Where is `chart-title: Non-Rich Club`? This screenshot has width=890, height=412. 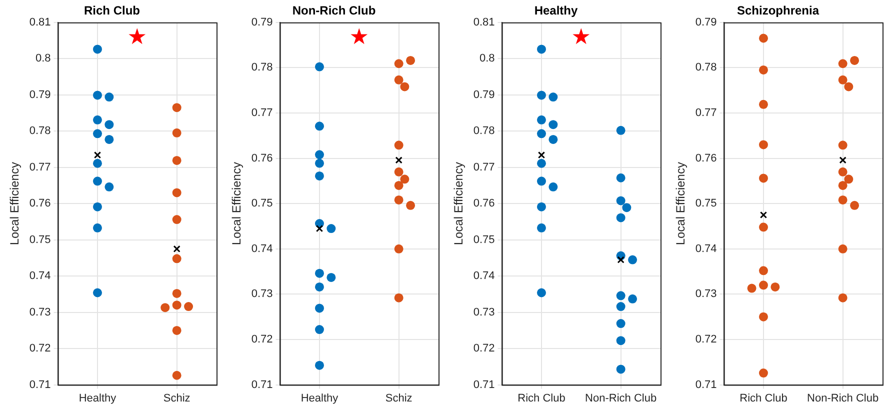 chart-title: Non-Rich Club is located at coordinates (334, 11).